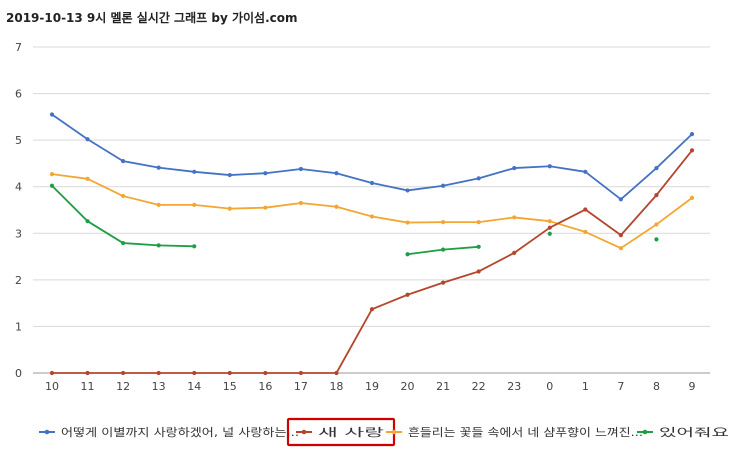 Image resolution: width=734 pixels, height=463 pixels. I want to click on x-tick-label: 22, so click(479, 386).